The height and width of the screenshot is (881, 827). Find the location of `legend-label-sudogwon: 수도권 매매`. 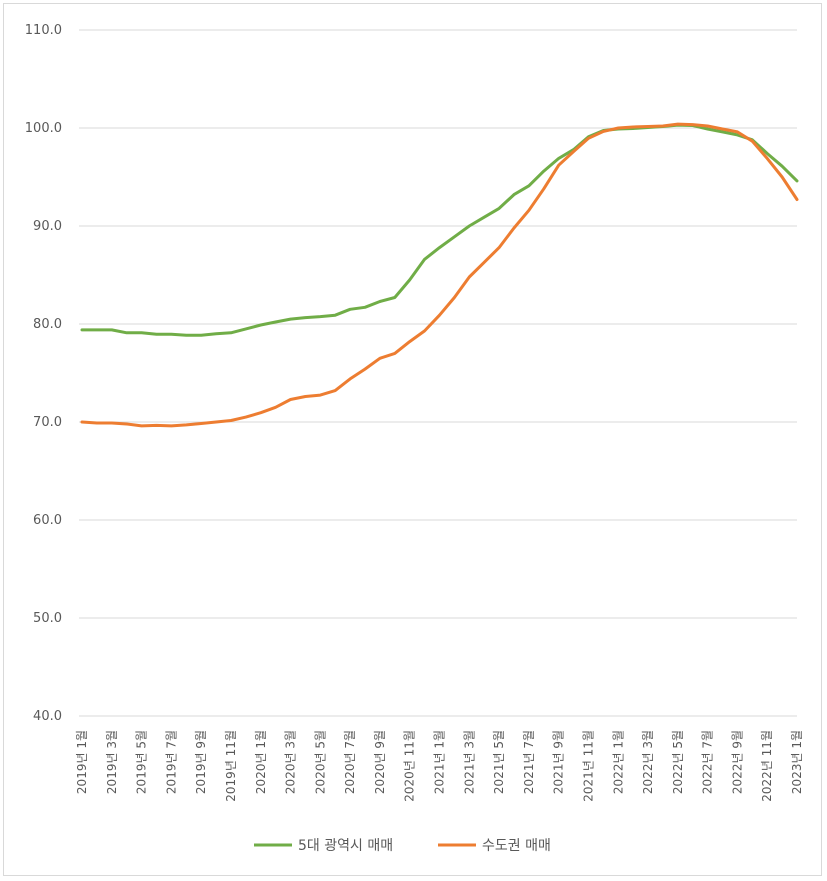

legend-label-sudogwon: 수도권 매매 is located at coordinates (516, 846).